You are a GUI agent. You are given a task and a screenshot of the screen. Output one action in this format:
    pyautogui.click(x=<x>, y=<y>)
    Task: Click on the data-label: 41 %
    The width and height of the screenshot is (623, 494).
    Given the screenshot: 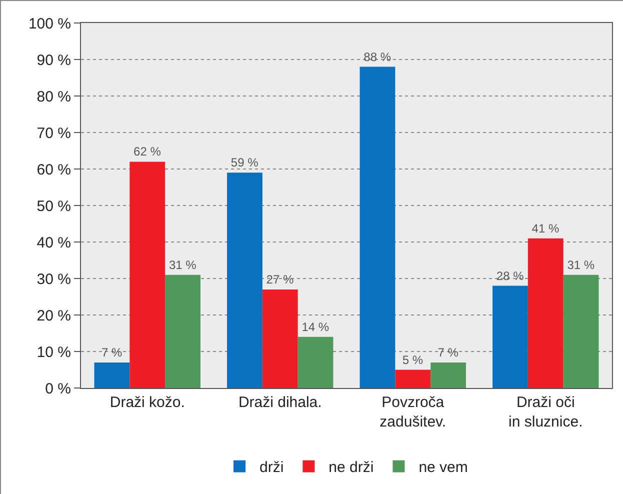 What is the action you would take?
    pyautogui.click(x=546, y=228)
    